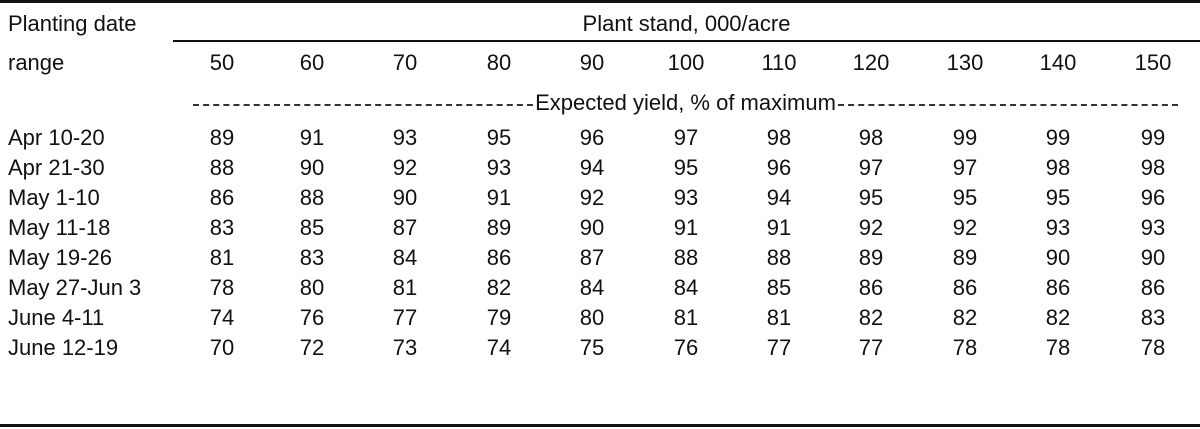 Image resolution: width=1200 pixels, height=429 pixels. I want to click on subheader-dash-left, so click(363, 104).